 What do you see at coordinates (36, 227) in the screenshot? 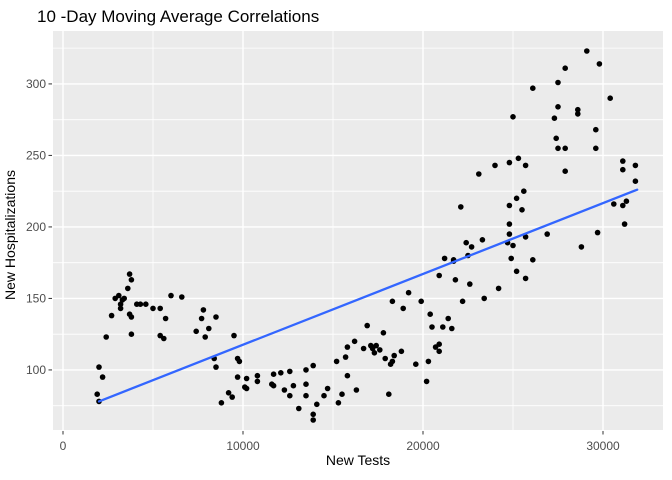
I see `y-tick-label: 200` at bounding box center [36, 227].